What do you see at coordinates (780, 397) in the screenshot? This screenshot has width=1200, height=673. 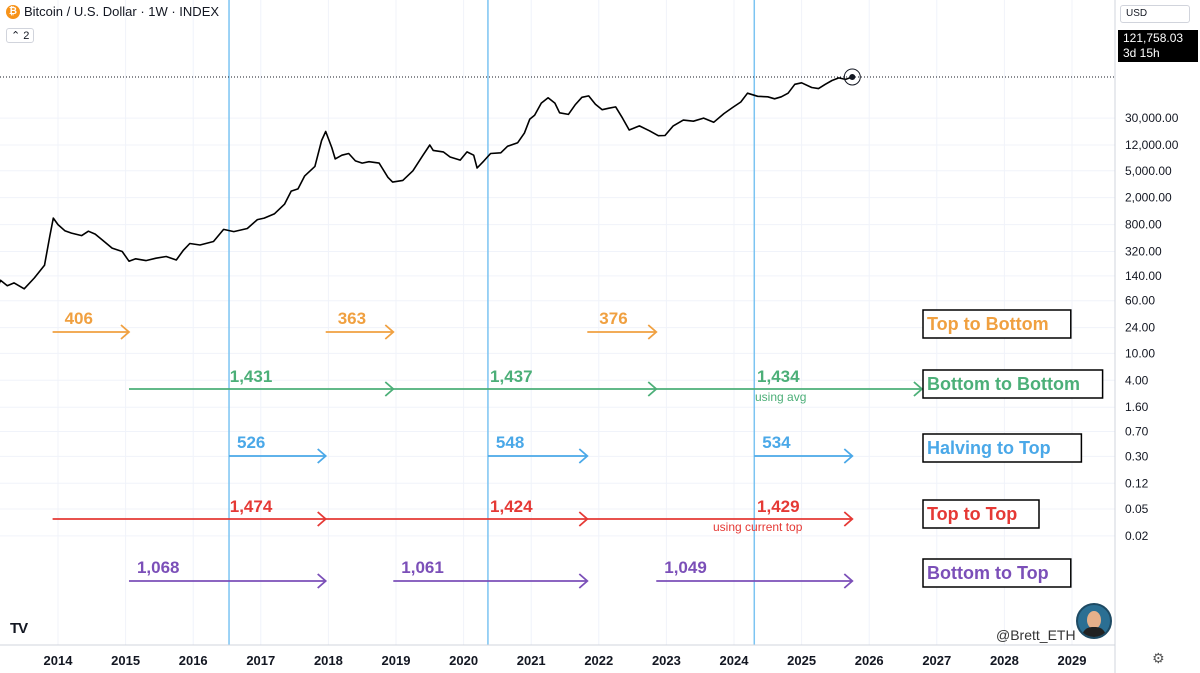 I see `bottom_to_bottom-note: using avg` at bounding box center [780, 397].